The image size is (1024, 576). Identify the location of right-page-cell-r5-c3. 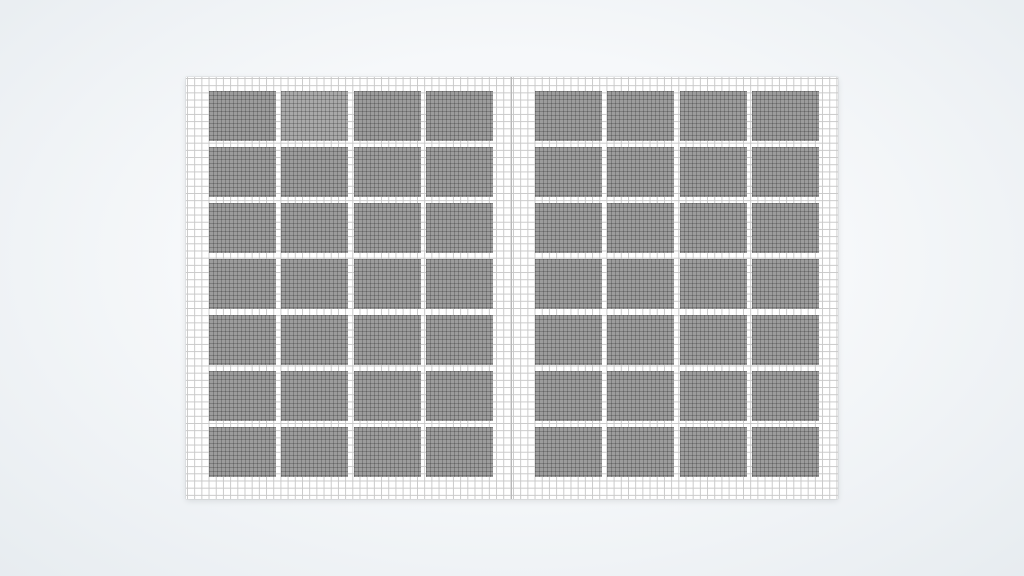
(713, 340).